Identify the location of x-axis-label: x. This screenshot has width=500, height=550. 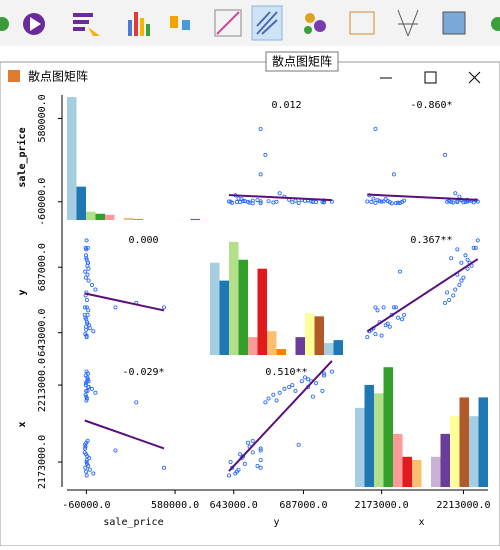
(421, 522).